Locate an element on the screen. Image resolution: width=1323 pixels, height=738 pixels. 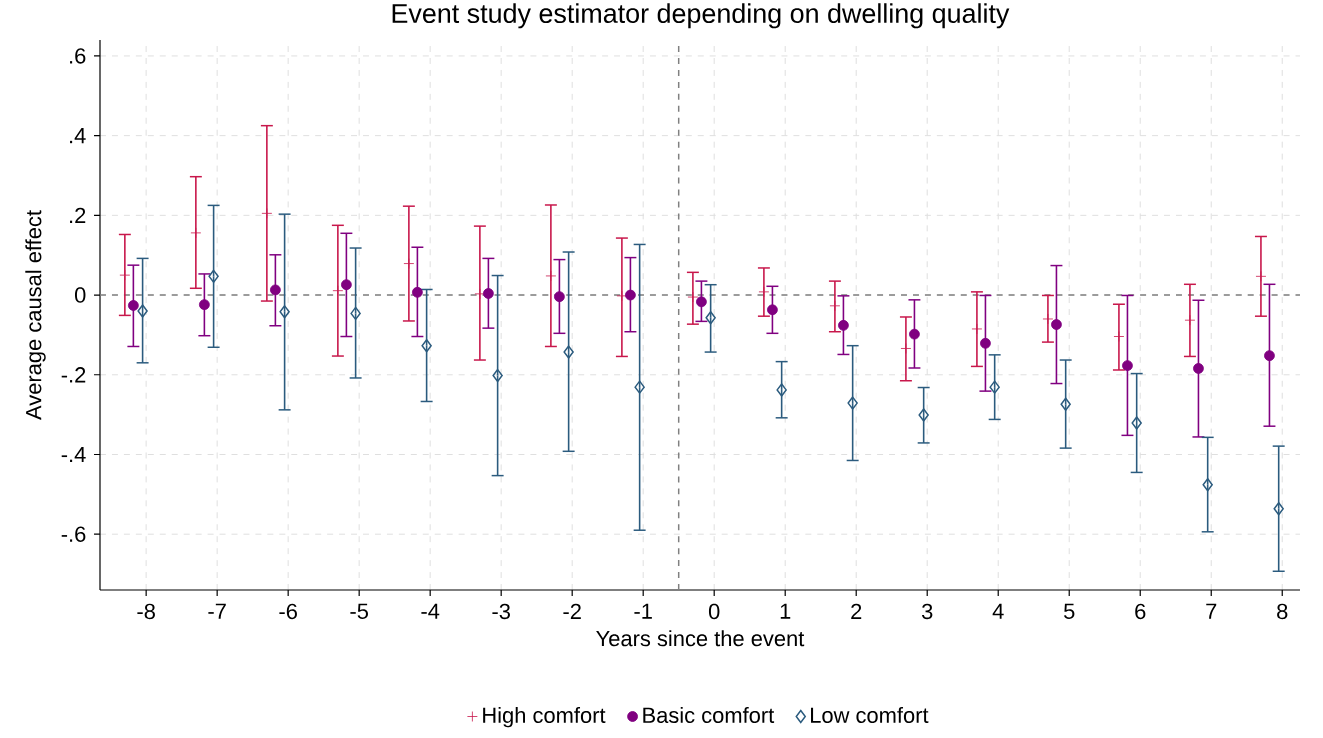
x-tick-label: 6 is located at coordinates (1140, 611).